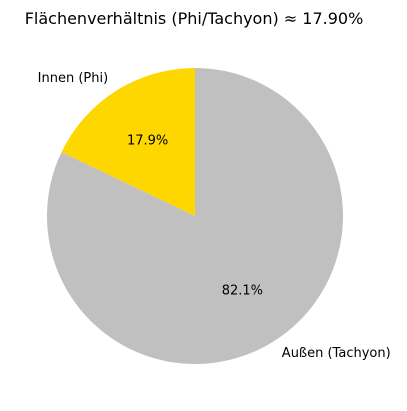 The height and width of the screenshot is (411, 407). Describe the element at coordinates (194, 18) in the screenshot. I see `chart-title: Flächenverhältnis (Phi/Tachyon) ≈ 17.90%` at that location.